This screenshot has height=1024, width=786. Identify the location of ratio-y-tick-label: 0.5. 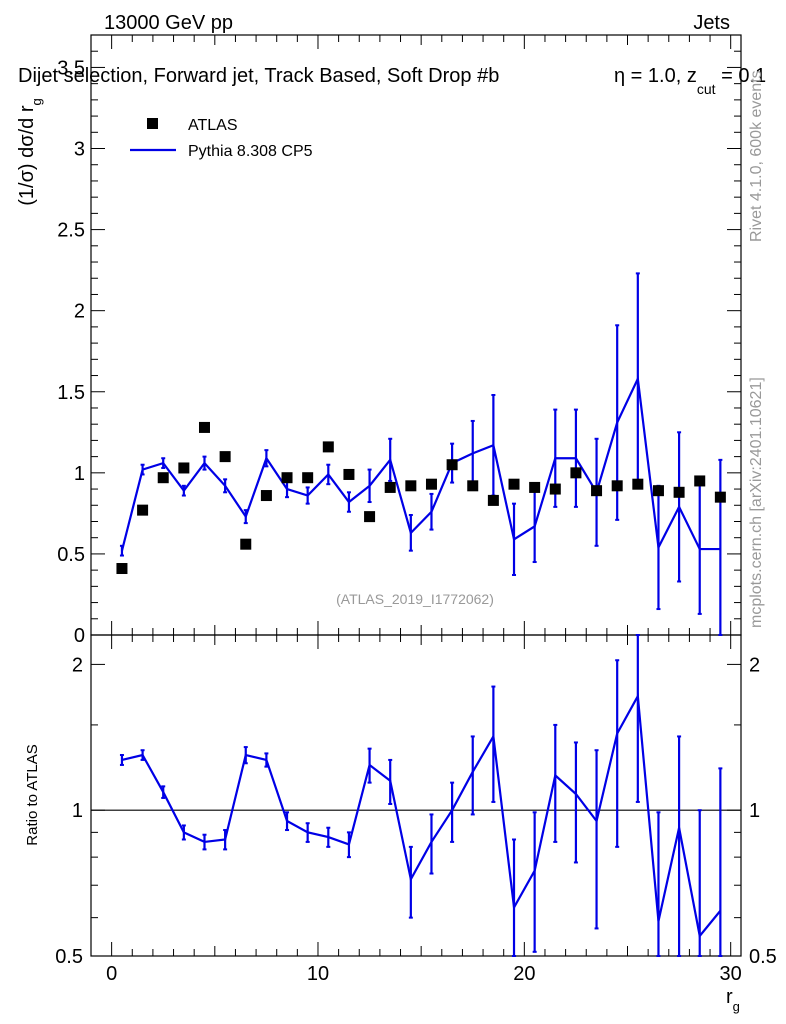
(69, 957).